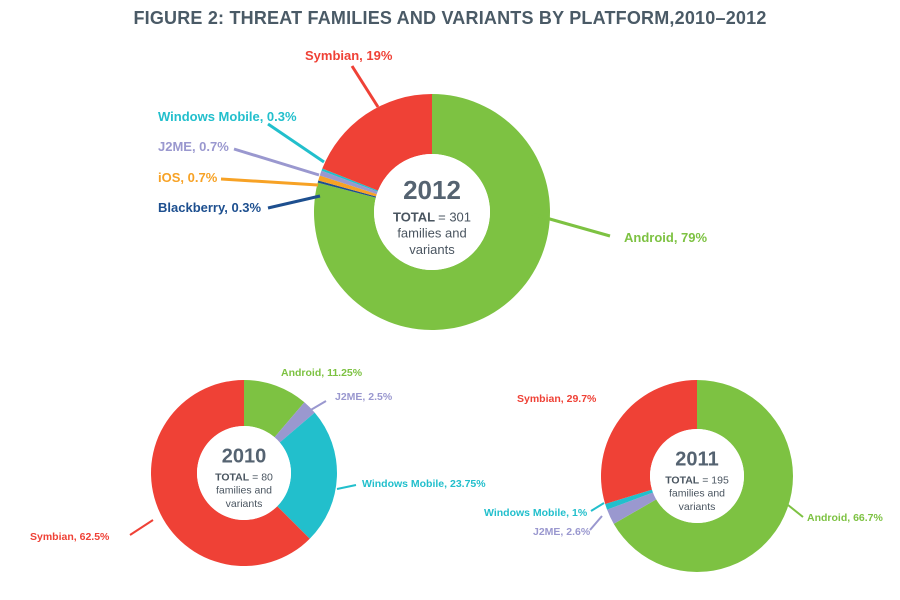 This screenshot has height=600, width=900. What do you see at coordinates (666, 237) in the screenshot?
I see `slice-label-android: Android, 79%` at bounding box center [666, 237].